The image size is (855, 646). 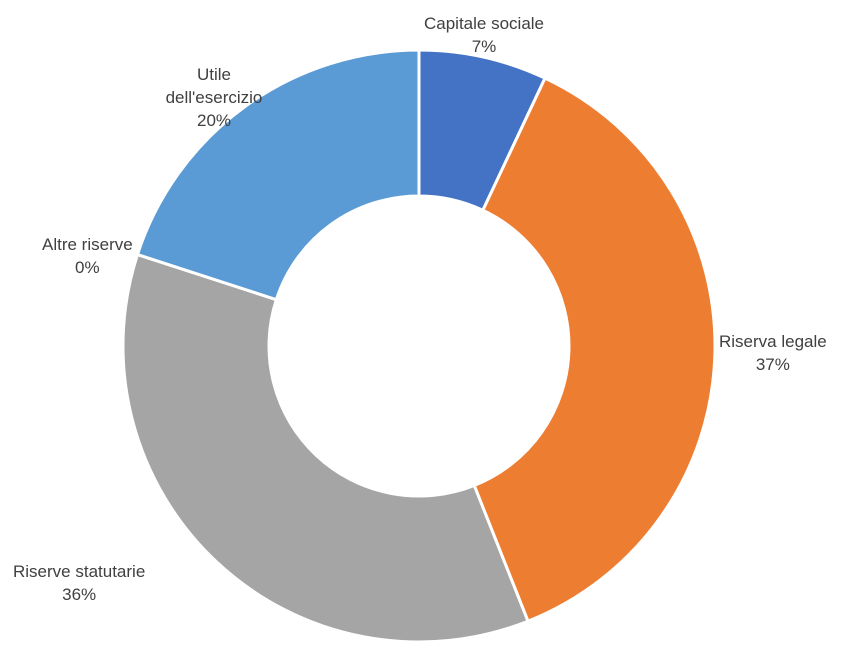 I want to click on label-percent: 36%, so click(x=79, y=594).